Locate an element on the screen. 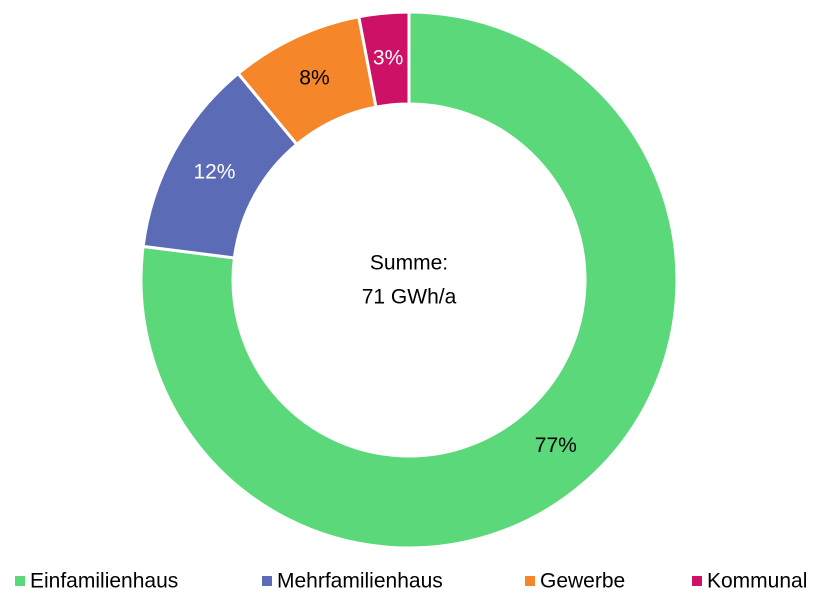 This screenshot has height=594, width=834. legend-label: Gewerbe is located at coordinates (582, 581).